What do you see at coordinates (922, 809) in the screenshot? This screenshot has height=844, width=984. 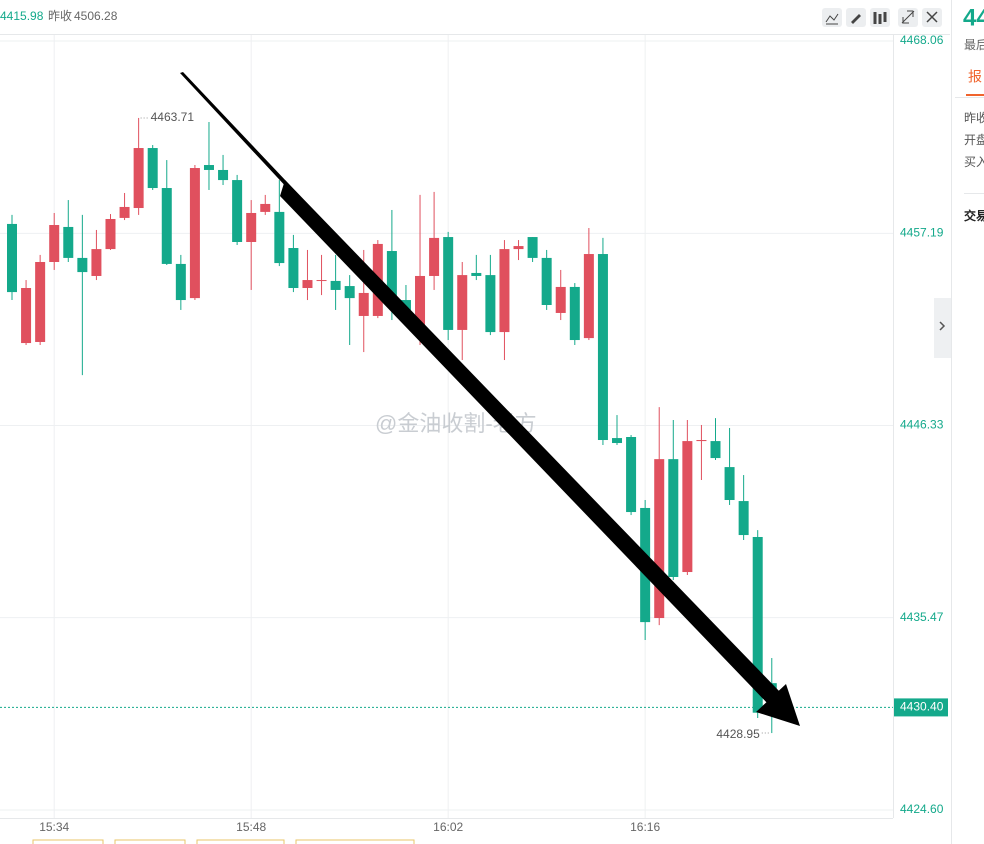 I see `y-tick-label: 4424.60` at bounding box center [922, 809].